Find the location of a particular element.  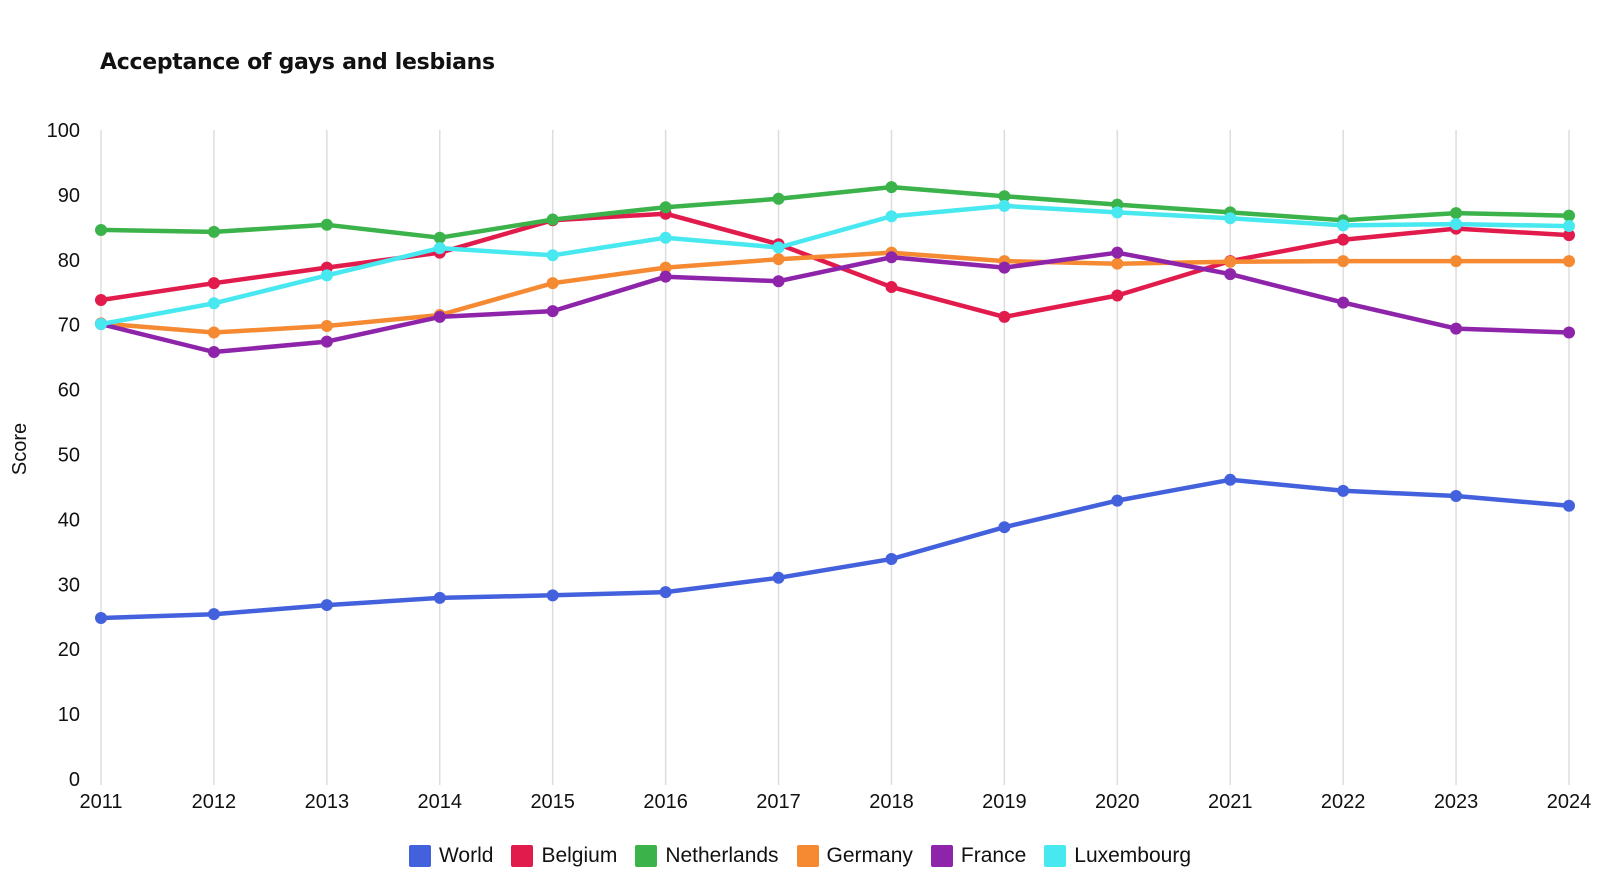

legend-item-france: France is located at coordinates (978, 856).